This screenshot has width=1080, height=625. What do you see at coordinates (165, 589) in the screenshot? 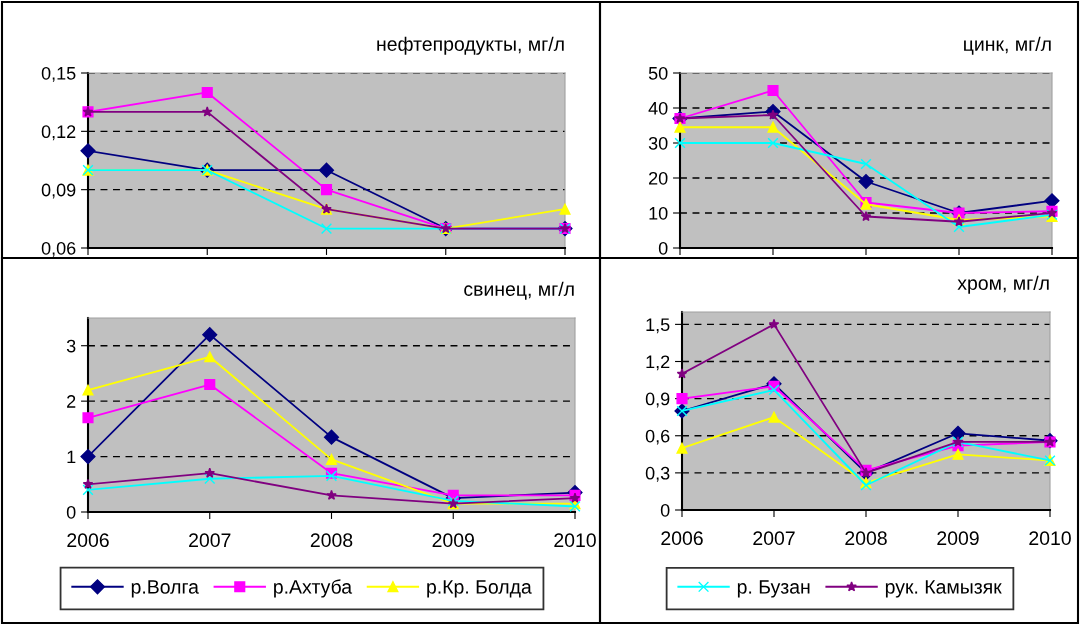
I see `legend-label: р.Волга` at bounding box center [165, 589].